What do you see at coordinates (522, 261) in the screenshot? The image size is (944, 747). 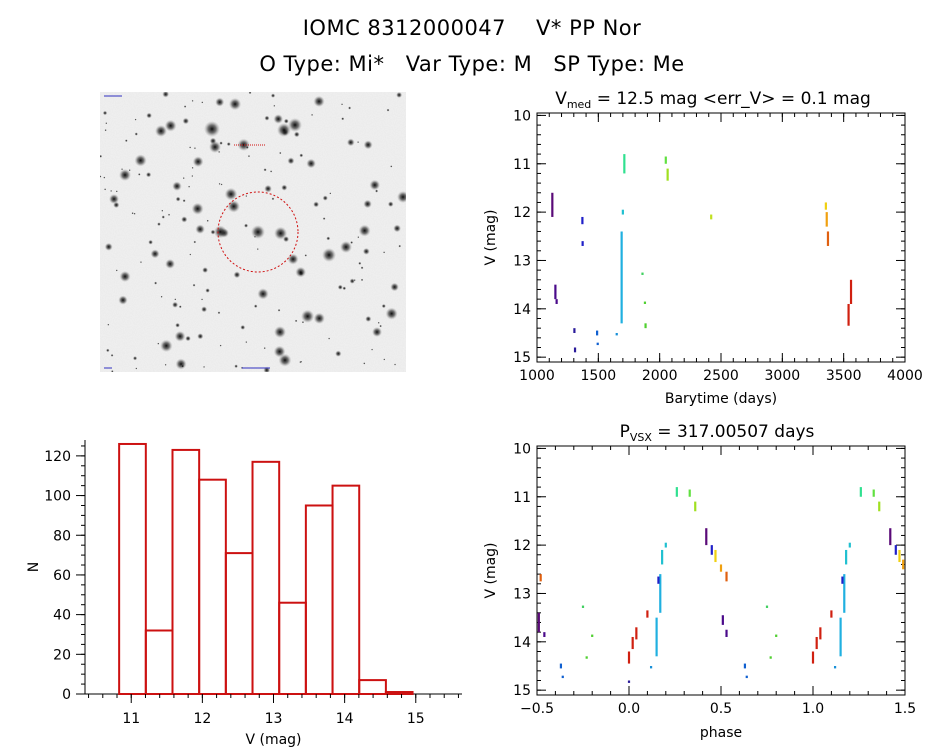 I see `lc1-ytick-label: 13` at bounding box center [522, 261].